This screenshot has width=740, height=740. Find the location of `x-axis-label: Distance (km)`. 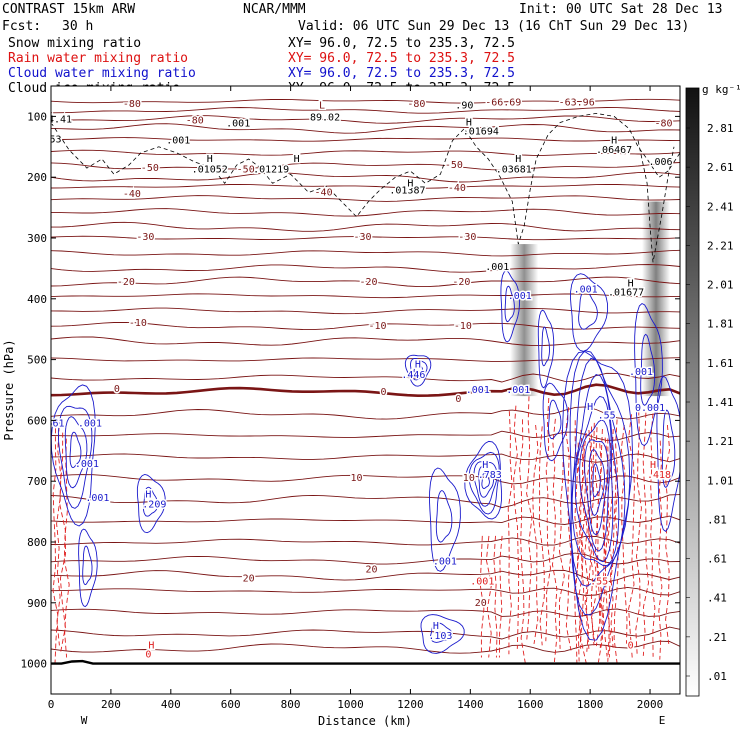

x-axis-label: Distance (km) is located at coordinates (365, 721).